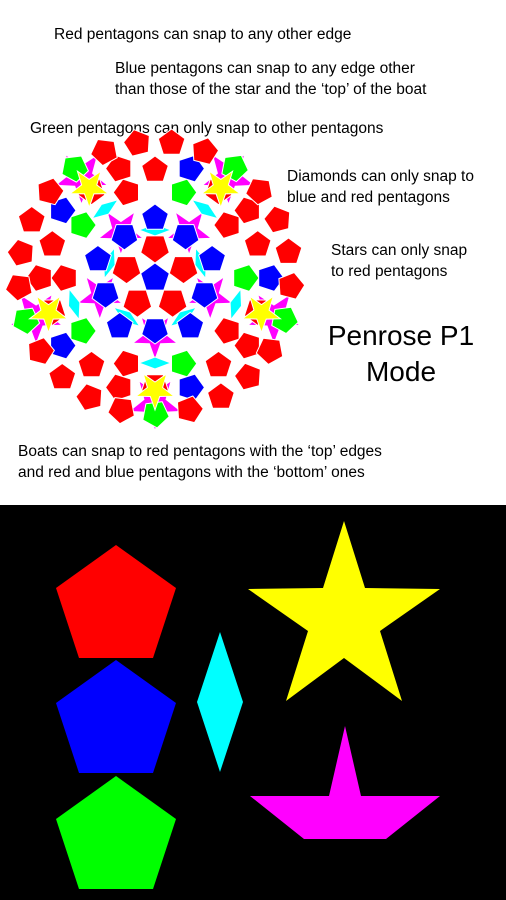  Describe the element at coordinates (344, 611) in the screenshot. I see `yellow-star-legend-icon` at that location.